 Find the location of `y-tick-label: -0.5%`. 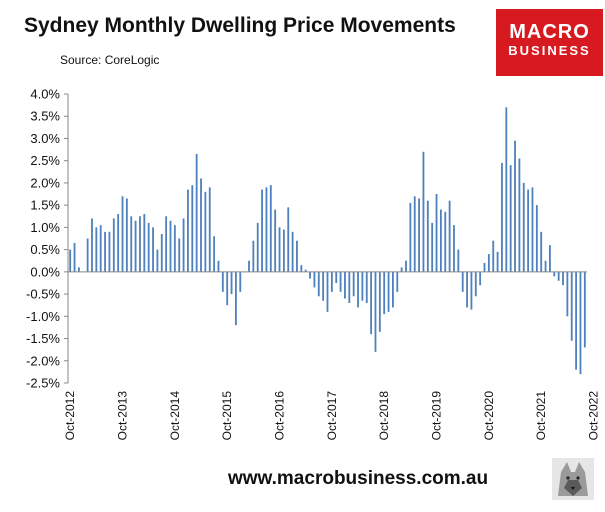

y-tick-label: -0.5% is located at coordinates (43, 294).